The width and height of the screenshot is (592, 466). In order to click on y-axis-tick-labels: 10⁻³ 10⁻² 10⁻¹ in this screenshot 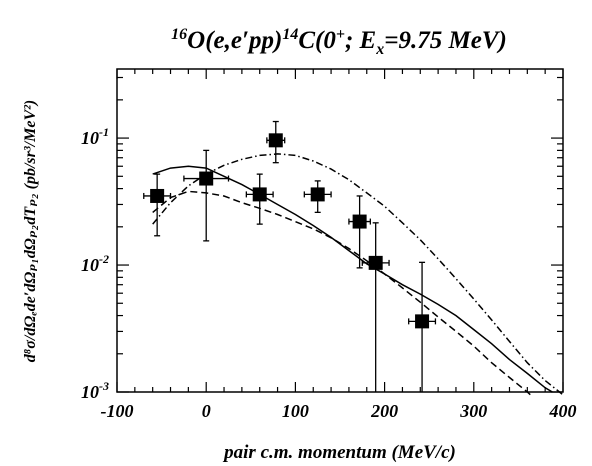, I will do `click(95, 263)`.